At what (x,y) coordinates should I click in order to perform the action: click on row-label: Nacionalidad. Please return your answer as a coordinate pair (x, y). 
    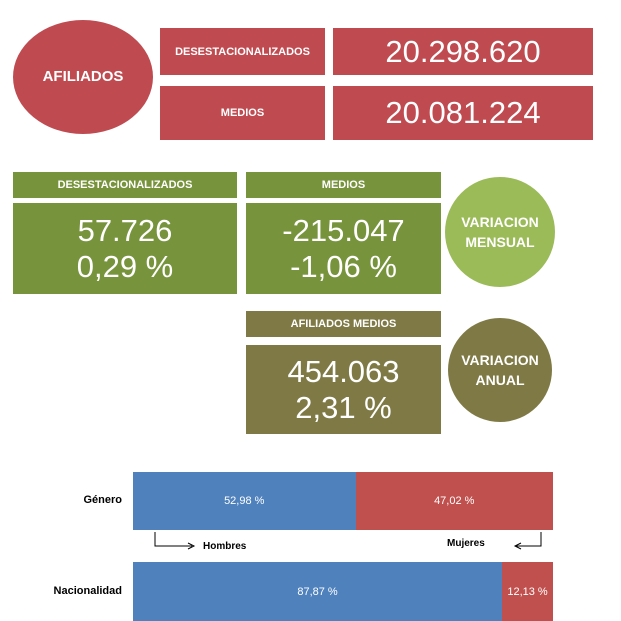
    Looking at the image, I should click on (87, 590).